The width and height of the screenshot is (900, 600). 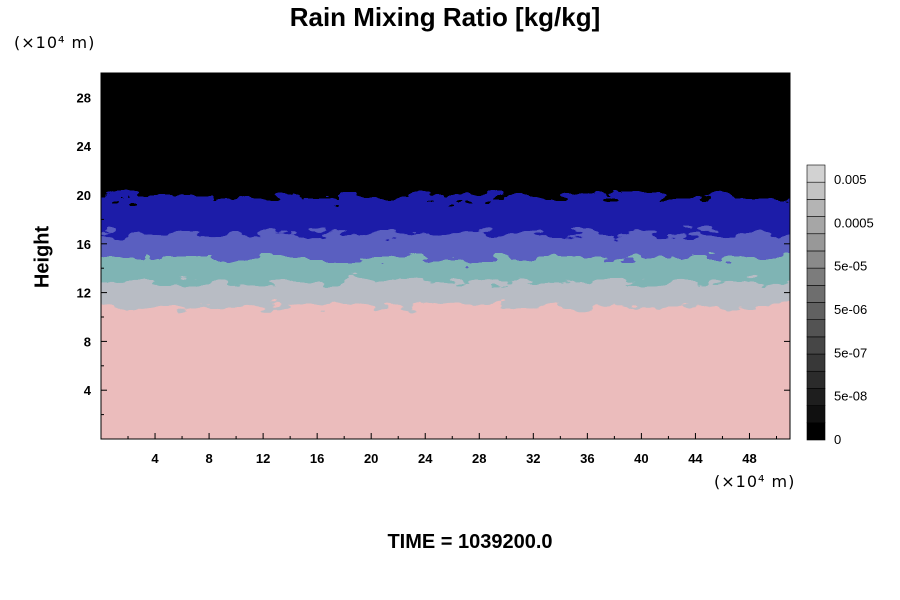 What do you see at coordinates (850, 352) in the screenshot?
I see `colorbar-label: 5e-07` at bounding box center [850, 352].